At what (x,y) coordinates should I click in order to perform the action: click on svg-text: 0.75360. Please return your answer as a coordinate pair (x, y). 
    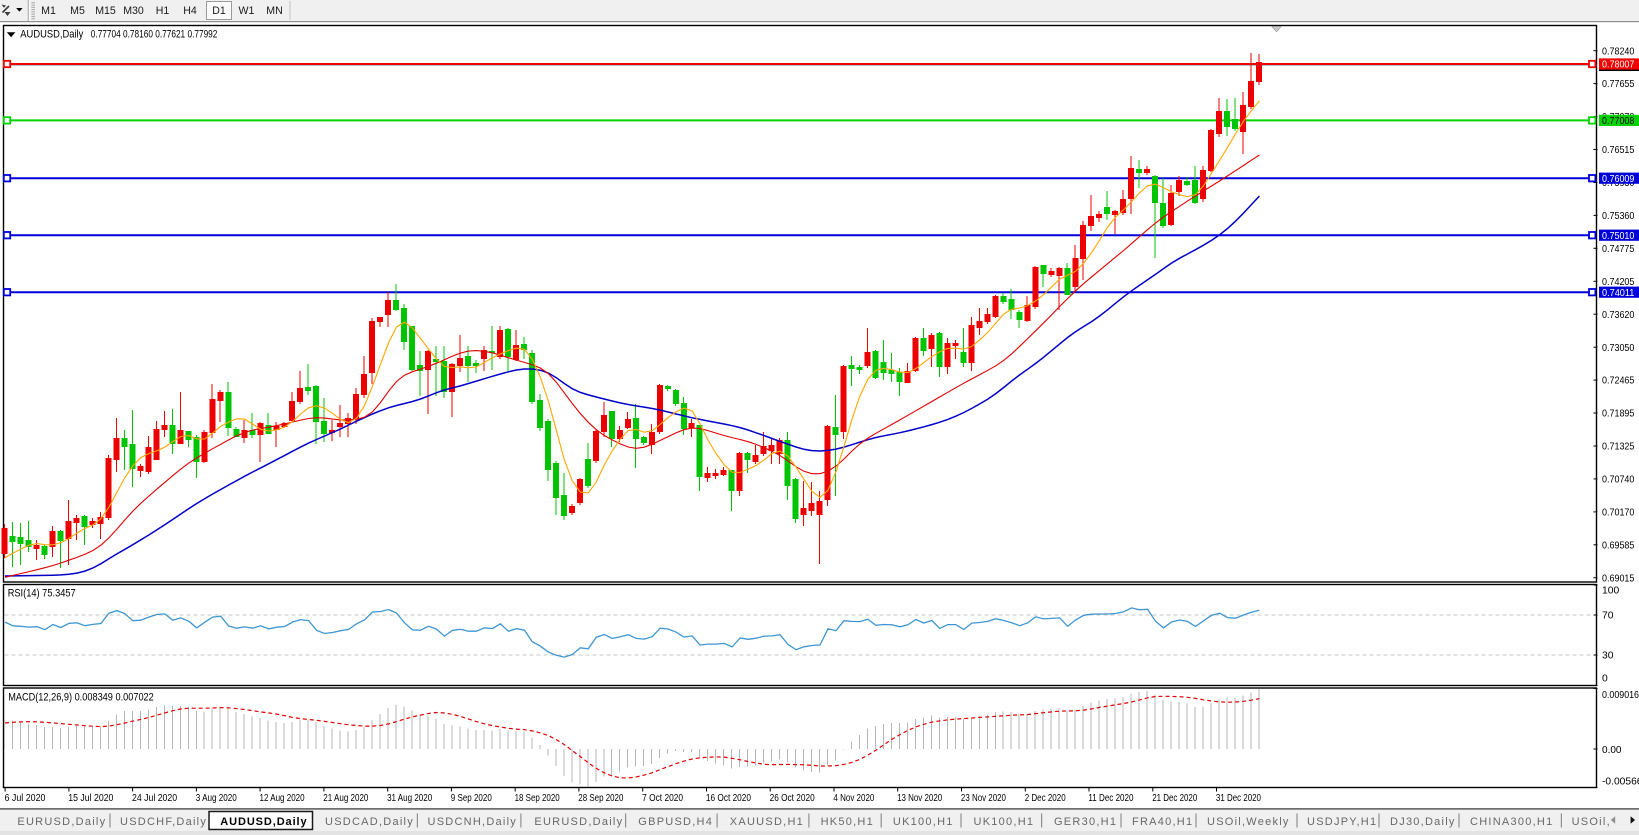
    Looking at the image, I should click on (1618, 216).